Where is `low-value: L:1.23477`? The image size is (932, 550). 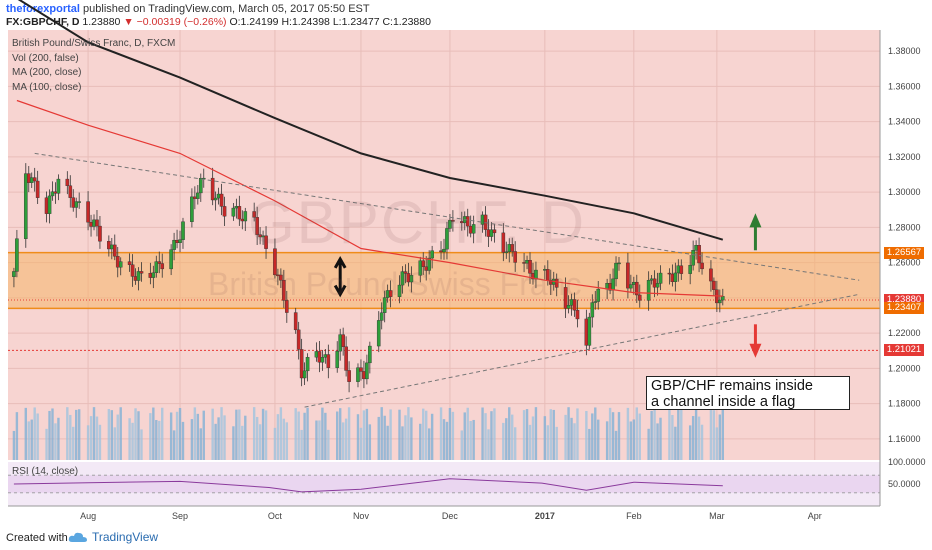
low-value: L:1.23477 is located at coordinates (356, 22).